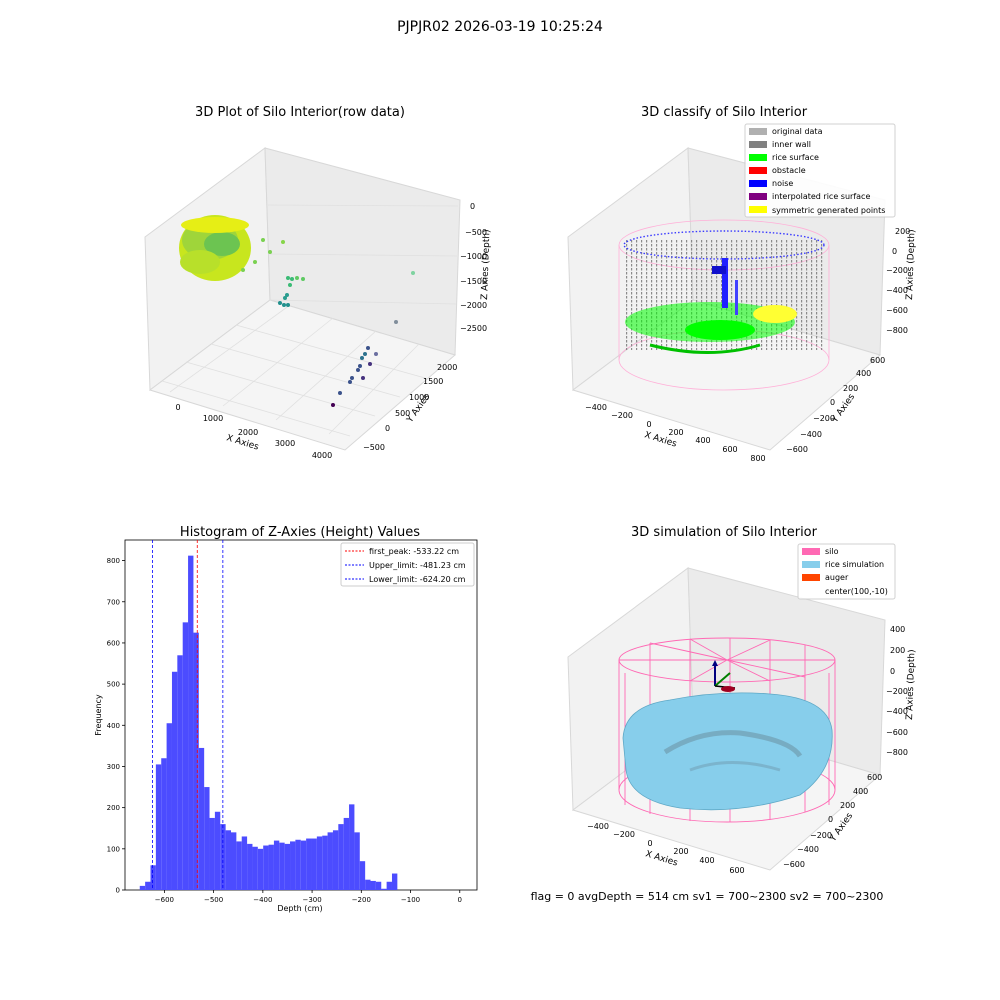 The image size is (1000, 1000). Describe the element at coordinates (262, 900) in the screenshot. I see `histogram-x-tick-label: −400` at that location.